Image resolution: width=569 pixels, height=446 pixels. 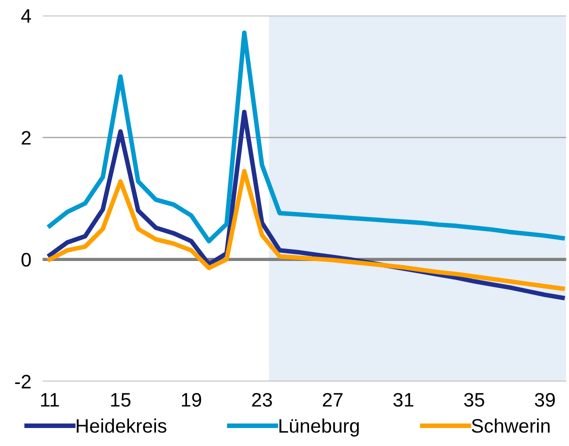 I want to click on legend-label: Heidekreis, so click(x=121, y=425).